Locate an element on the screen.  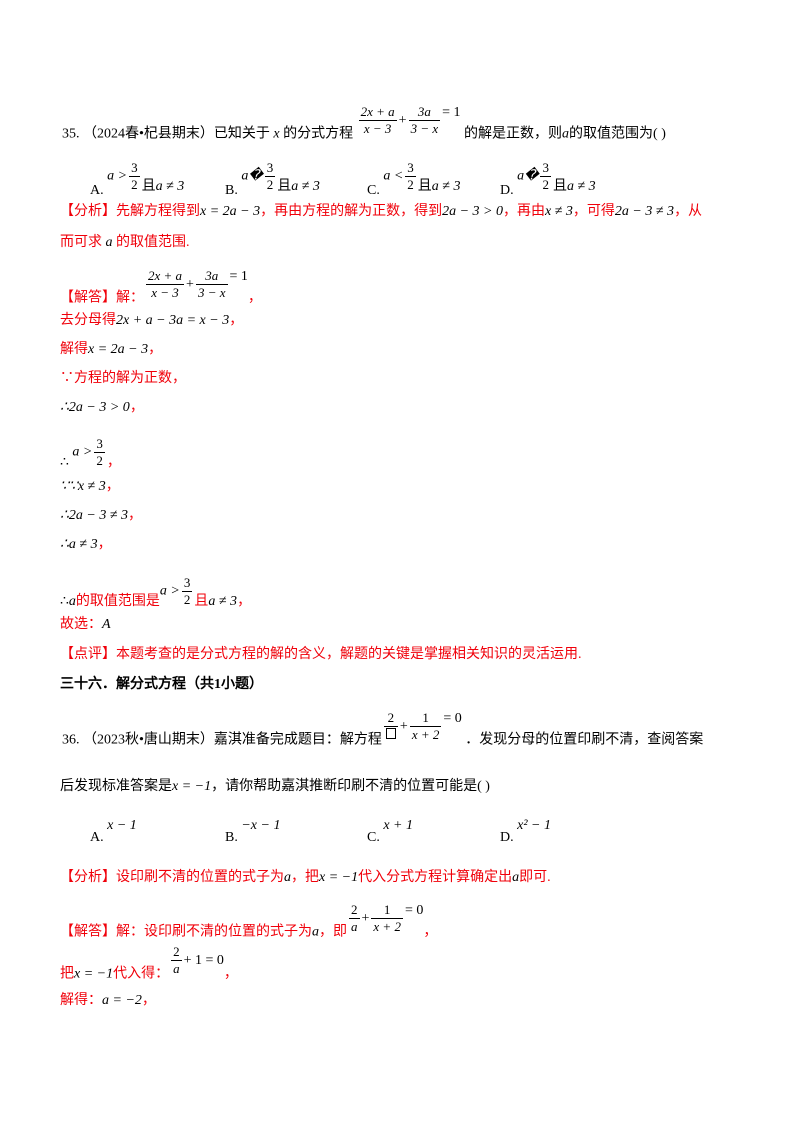
analysis-text: ，再由方程的解为正数，得到 is located at coordinates (351, 211).